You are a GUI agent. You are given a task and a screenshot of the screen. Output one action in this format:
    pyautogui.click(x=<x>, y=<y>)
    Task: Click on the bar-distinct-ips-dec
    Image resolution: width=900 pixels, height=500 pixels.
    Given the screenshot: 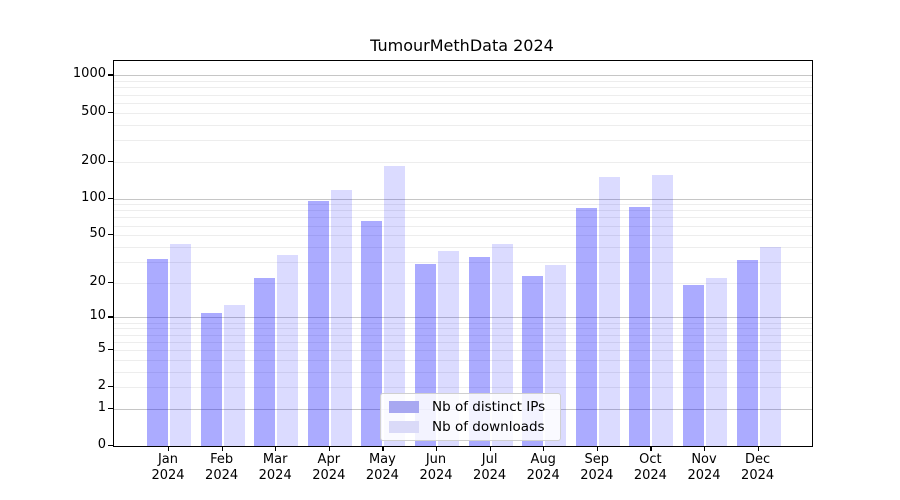 What is the action you would take?
    pyautogui.click(x=747, y=353)
    